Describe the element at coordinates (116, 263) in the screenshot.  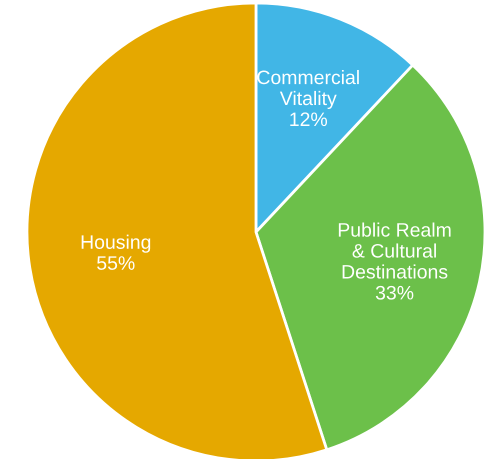
I see `data-label: 55%` at that location.